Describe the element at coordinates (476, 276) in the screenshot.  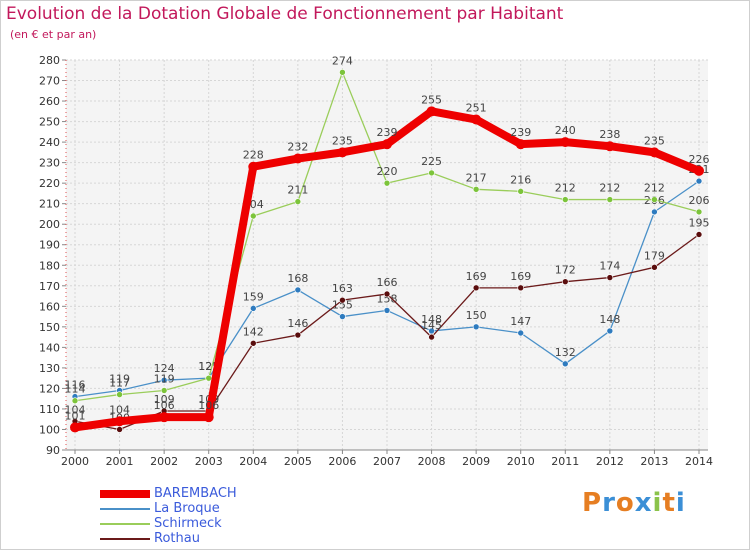
I see `data-label-rothau: 169` at that location.